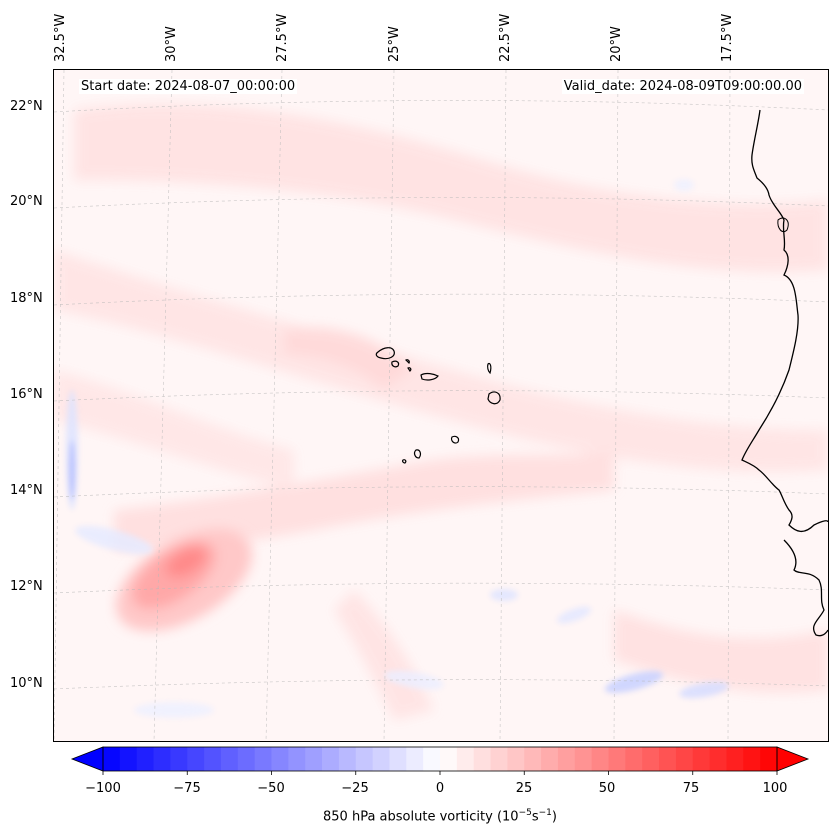 This screenshot has height=839, width=837. What do you see at coordinates (26, 394) in the screenshot?
I see `lat-label-16n: 16°N` at bounding box center [26, 394].